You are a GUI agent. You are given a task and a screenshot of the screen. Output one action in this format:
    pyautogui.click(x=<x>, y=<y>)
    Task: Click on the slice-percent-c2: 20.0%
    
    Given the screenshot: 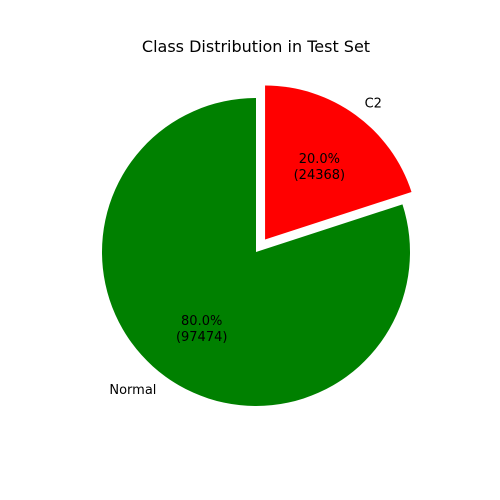 What is the action you would take?
    pyautogui.click(x=319, y=159)
    